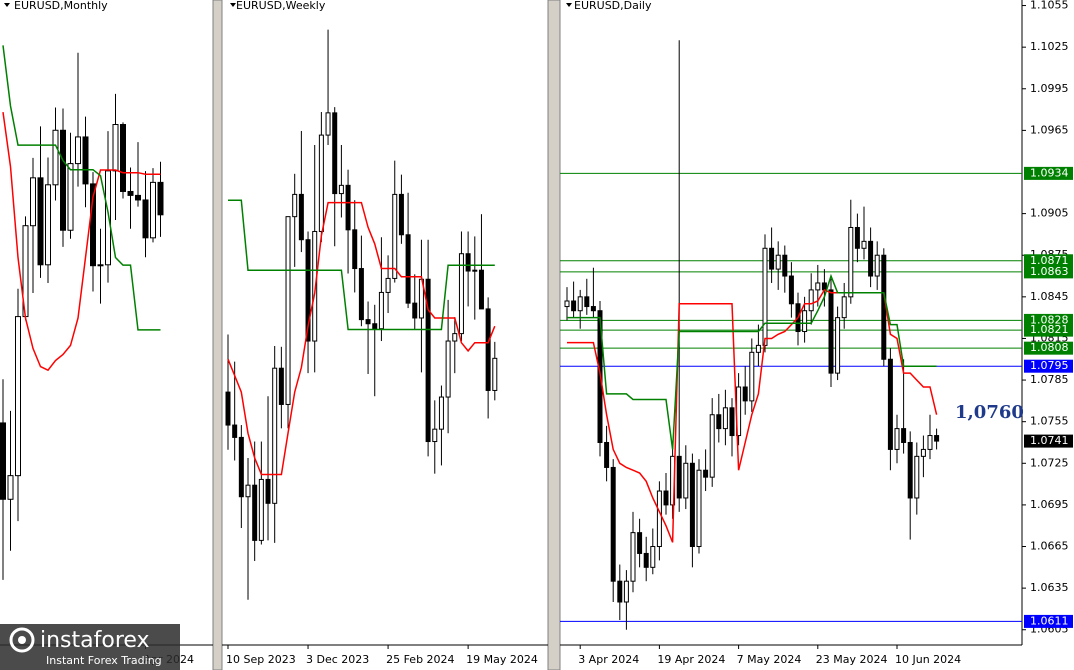 This screenshot has width=1074, height=670. Describe the element at coordinates (1049, 271) in the screenshot. I see `level-label: 1.0863` at that location.